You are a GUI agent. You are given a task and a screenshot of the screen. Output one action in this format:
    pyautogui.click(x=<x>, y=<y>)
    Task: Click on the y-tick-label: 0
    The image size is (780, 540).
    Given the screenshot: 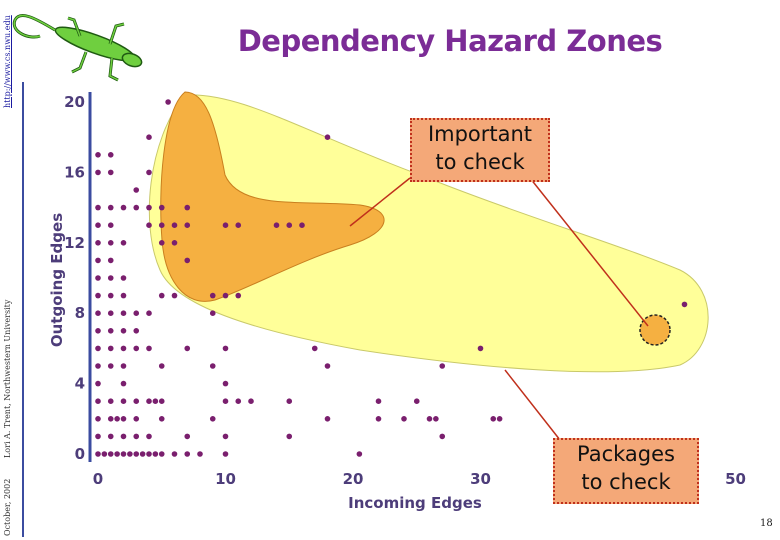 What is the action you would take?
    pyautogui.click(x=80, y=454)
    